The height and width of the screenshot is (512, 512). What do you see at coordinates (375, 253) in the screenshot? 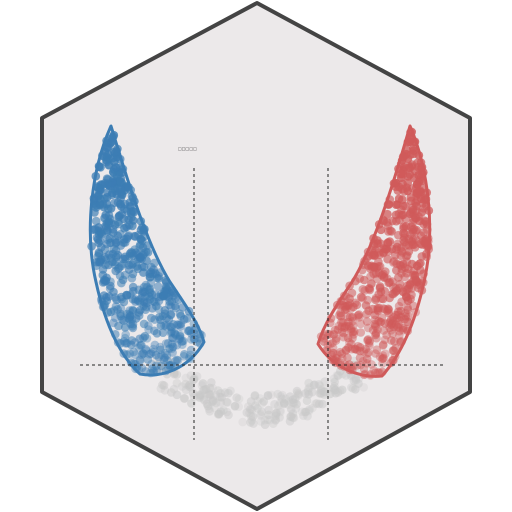
I see `red-point-cloud` at bounding box center [375, 253].